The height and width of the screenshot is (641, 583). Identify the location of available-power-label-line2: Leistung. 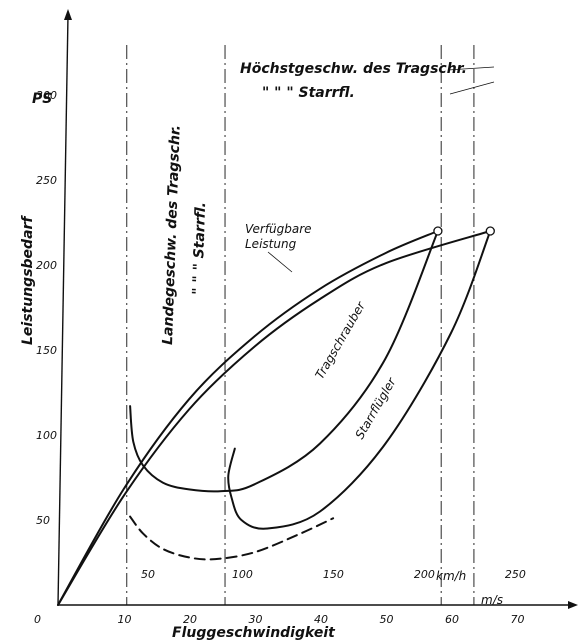
(271, 244).